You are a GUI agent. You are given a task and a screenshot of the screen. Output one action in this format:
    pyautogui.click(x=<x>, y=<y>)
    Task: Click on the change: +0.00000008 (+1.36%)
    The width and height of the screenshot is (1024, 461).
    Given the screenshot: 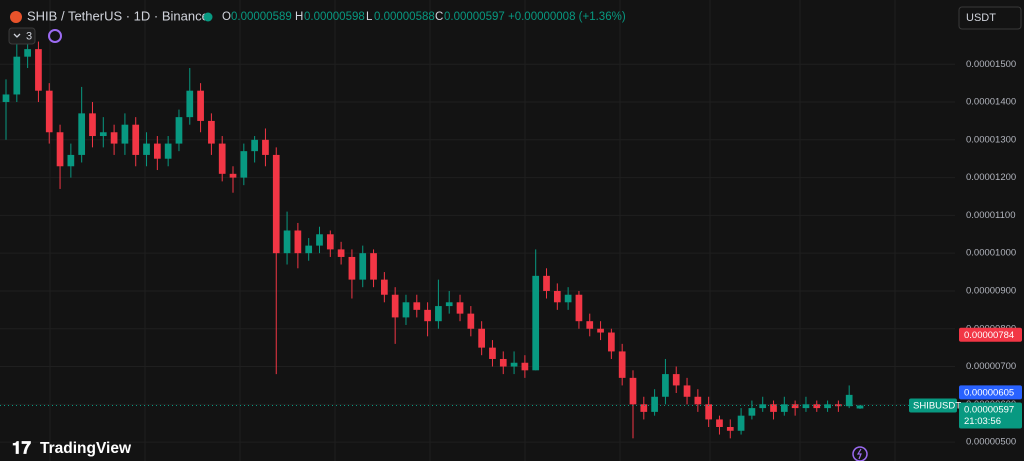 What is the action you would take?
    pyautogui.click(x=567, y=17)
    